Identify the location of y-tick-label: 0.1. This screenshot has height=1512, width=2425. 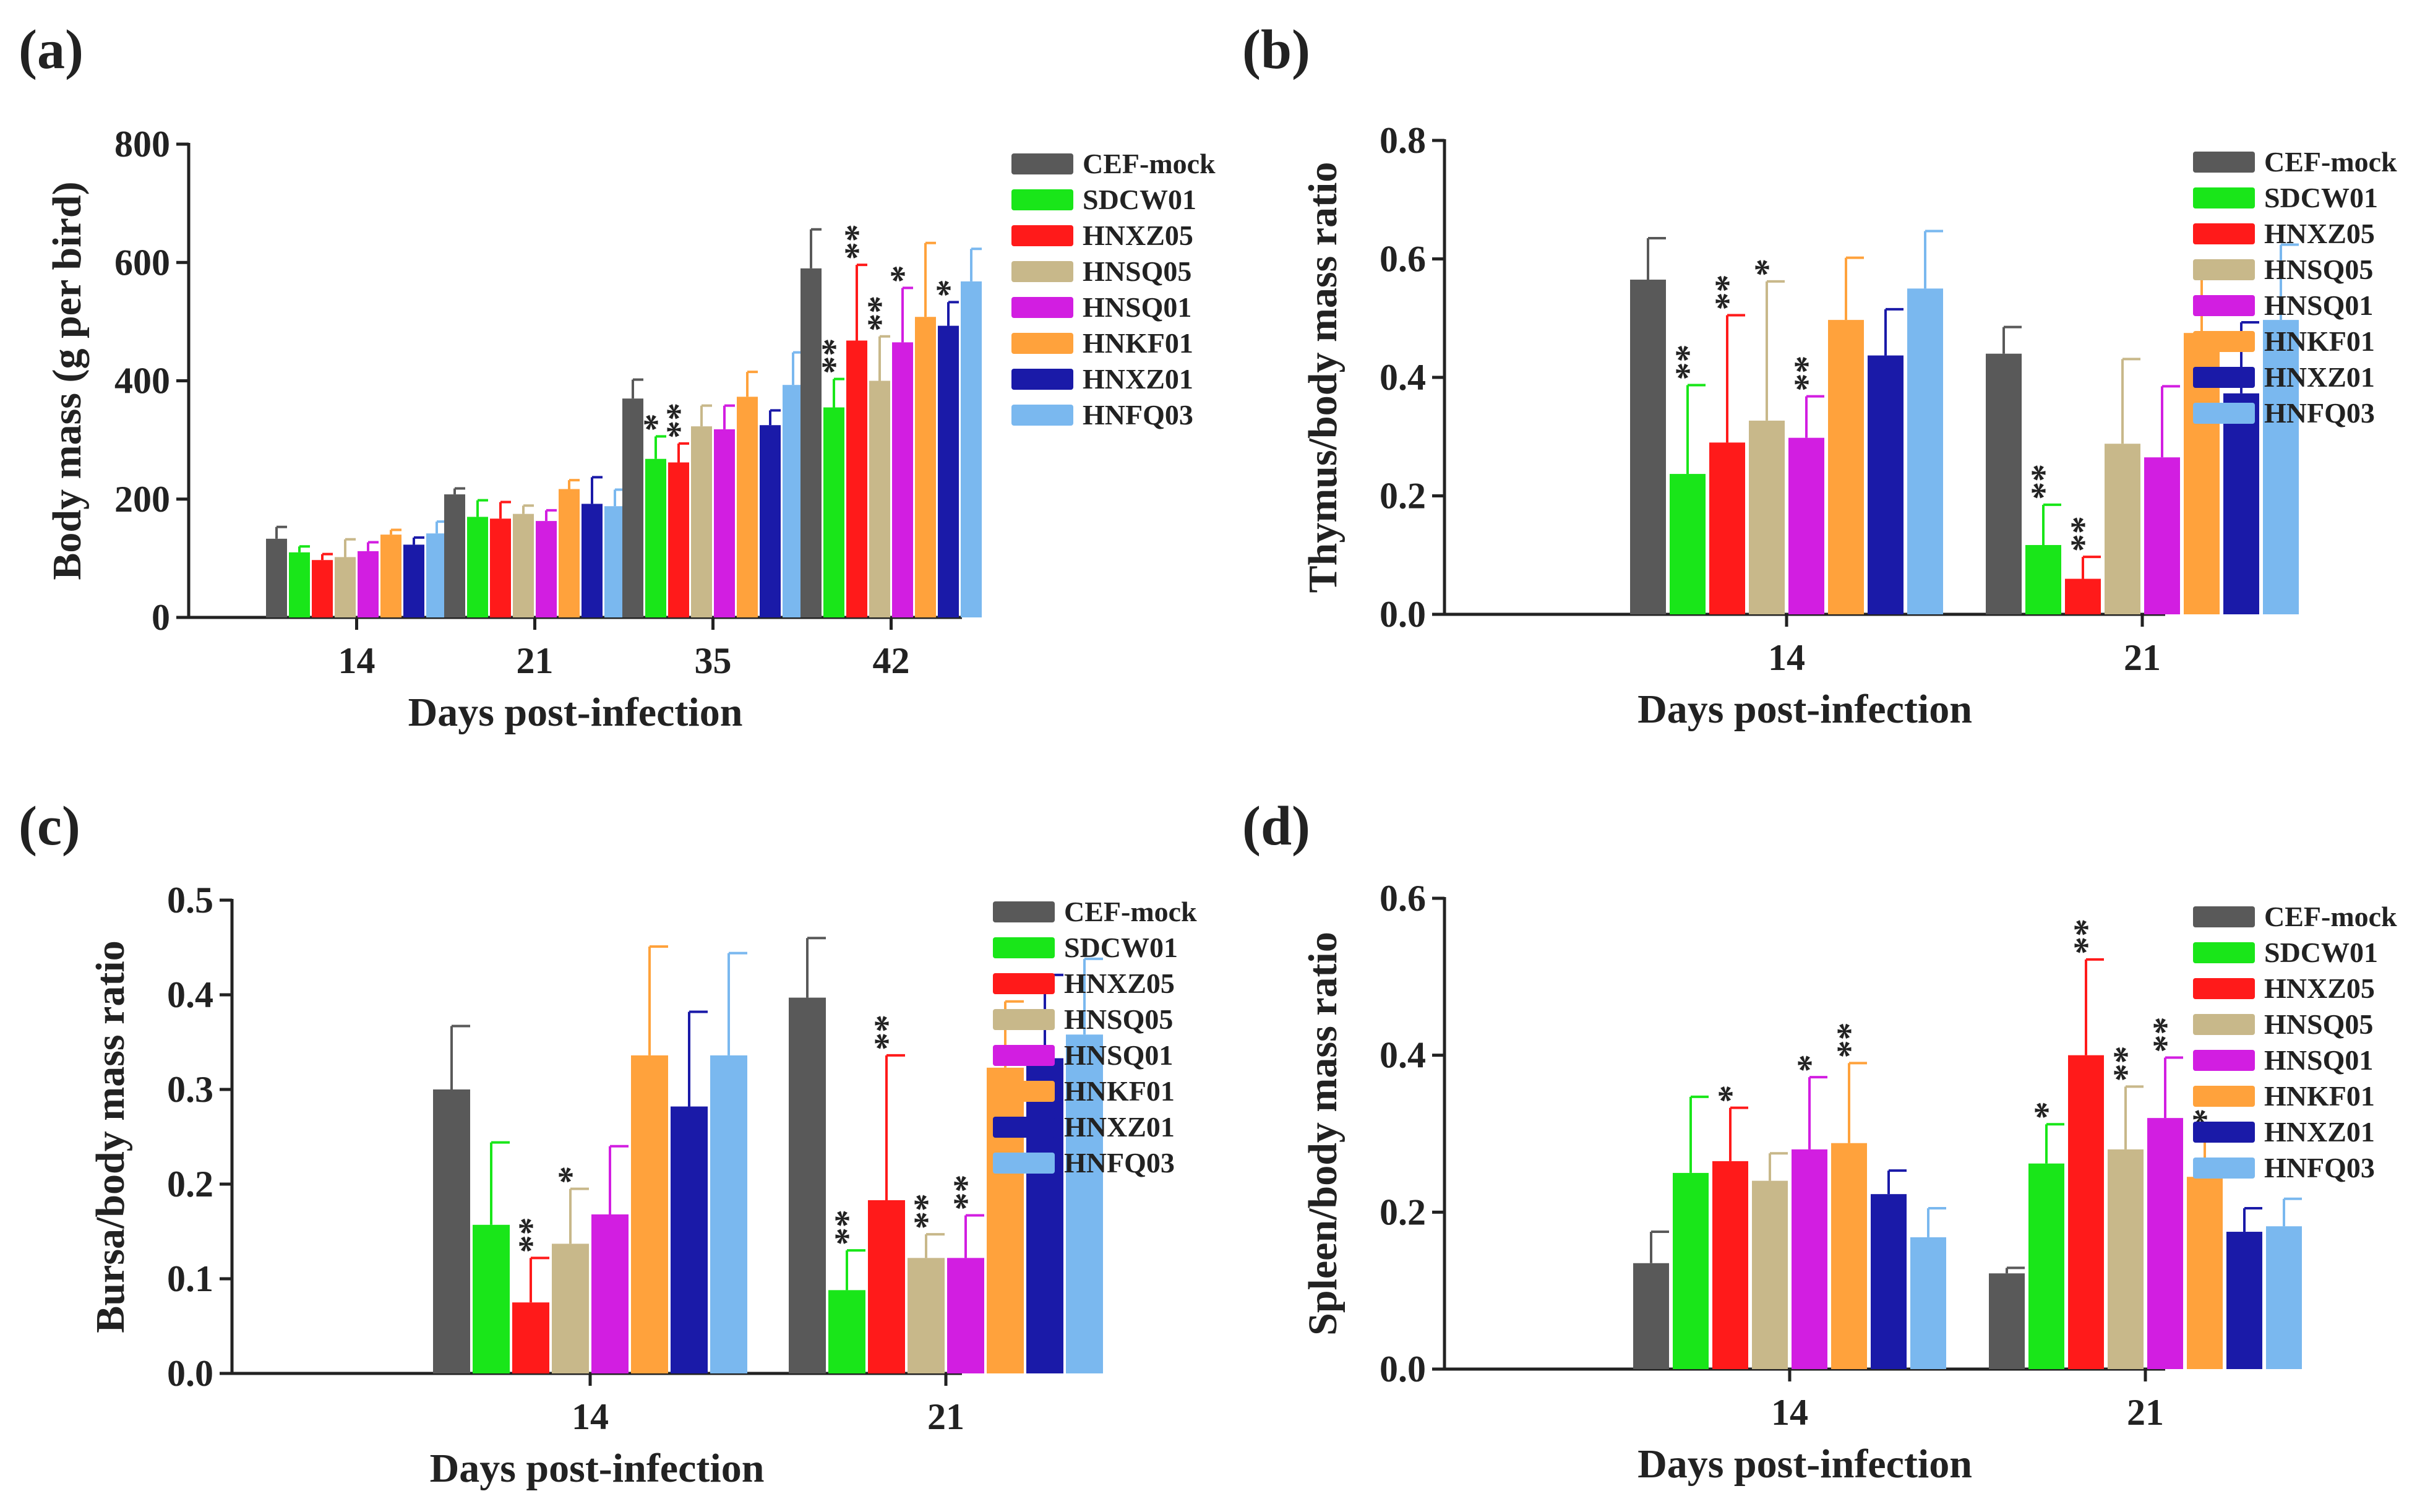
(190, 1279).